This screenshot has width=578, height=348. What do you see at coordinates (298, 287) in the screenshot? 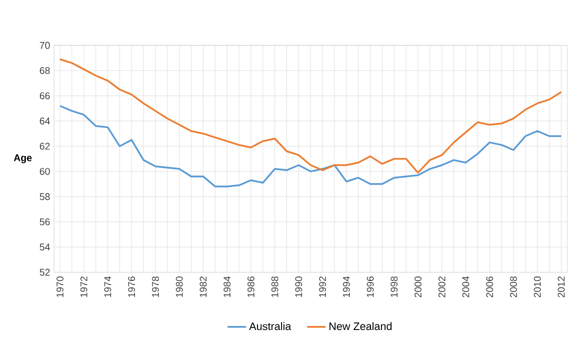
I see `x-tick-label: 1990` at bounding box center [298, 287].